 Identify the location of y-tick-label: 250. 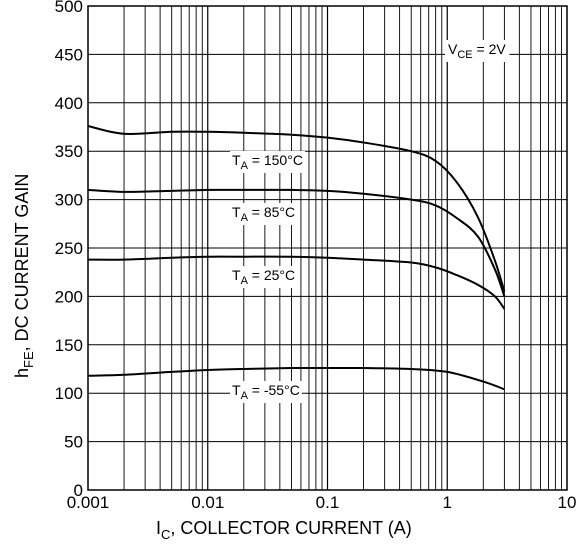
(69, 248).